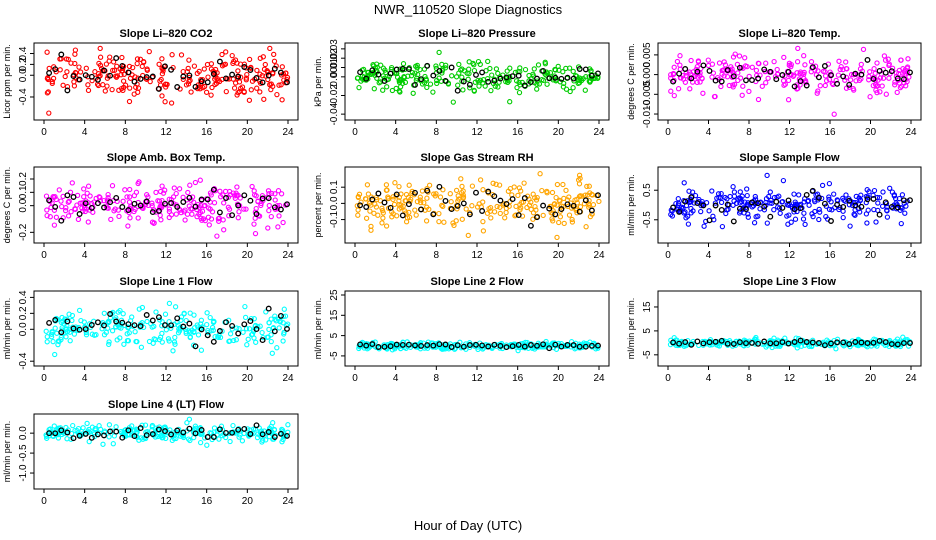  What do you see at coordinates (631, 205) in the screenshot?
I see `y-axis-label: ml/min per min.` at bounding box center [631, 205].